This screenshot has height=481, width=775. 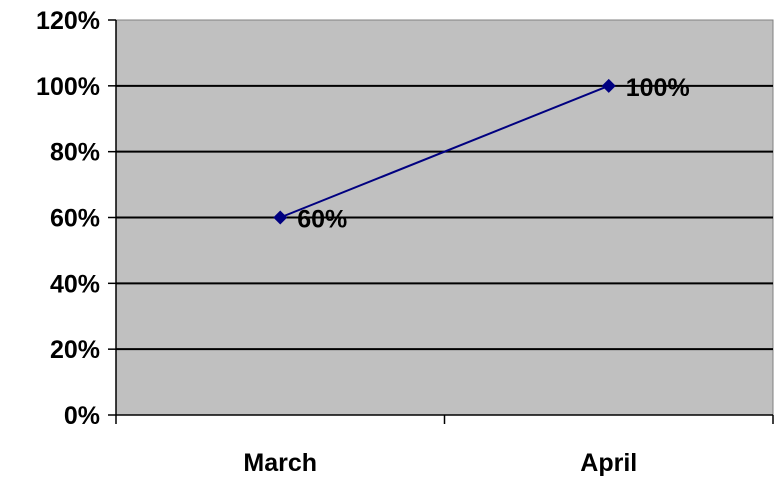 What do you see at coordinates (608, 463) in the screenshot?
I see `x-tick-label: April` at bounding box center [608, 463].